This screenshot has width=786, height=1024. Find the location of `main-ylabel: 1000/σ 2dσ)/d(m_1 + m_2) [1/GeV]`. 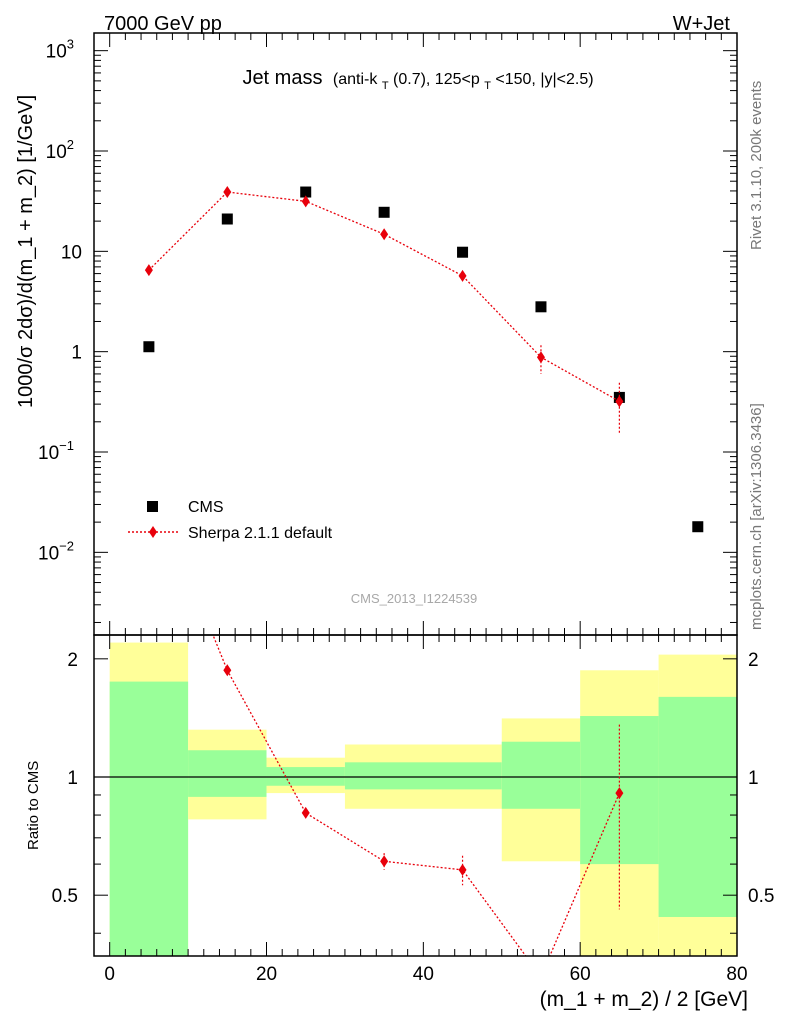

main-ylabel: 1000/σ 2dσ)/d(m_1 + m_2) [1/GeV] is located at coordinates (26, 251).